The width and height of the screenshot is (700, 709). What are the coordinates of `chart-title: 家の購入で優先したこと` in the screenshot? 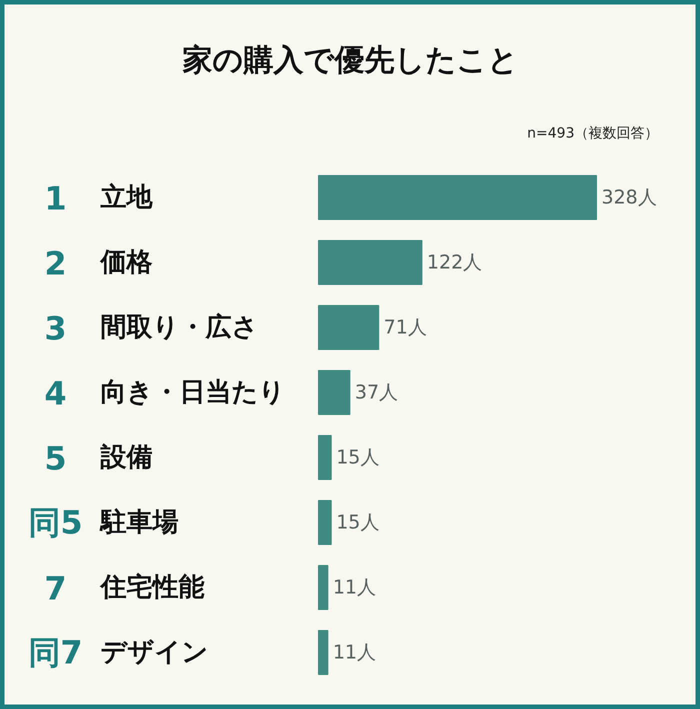 It's located at (350, 60).